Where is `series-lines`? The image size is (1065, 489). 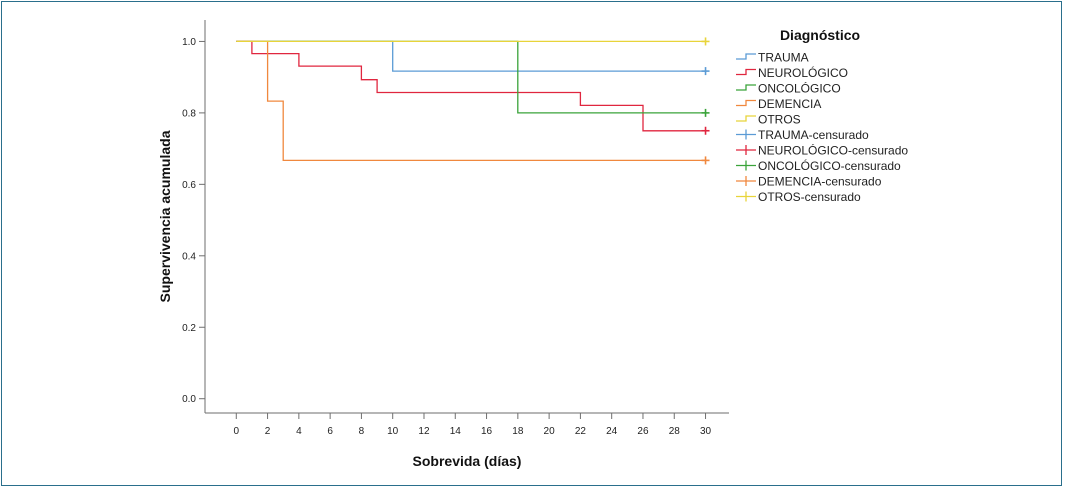
series-lines is located at coordinates (471, 101).